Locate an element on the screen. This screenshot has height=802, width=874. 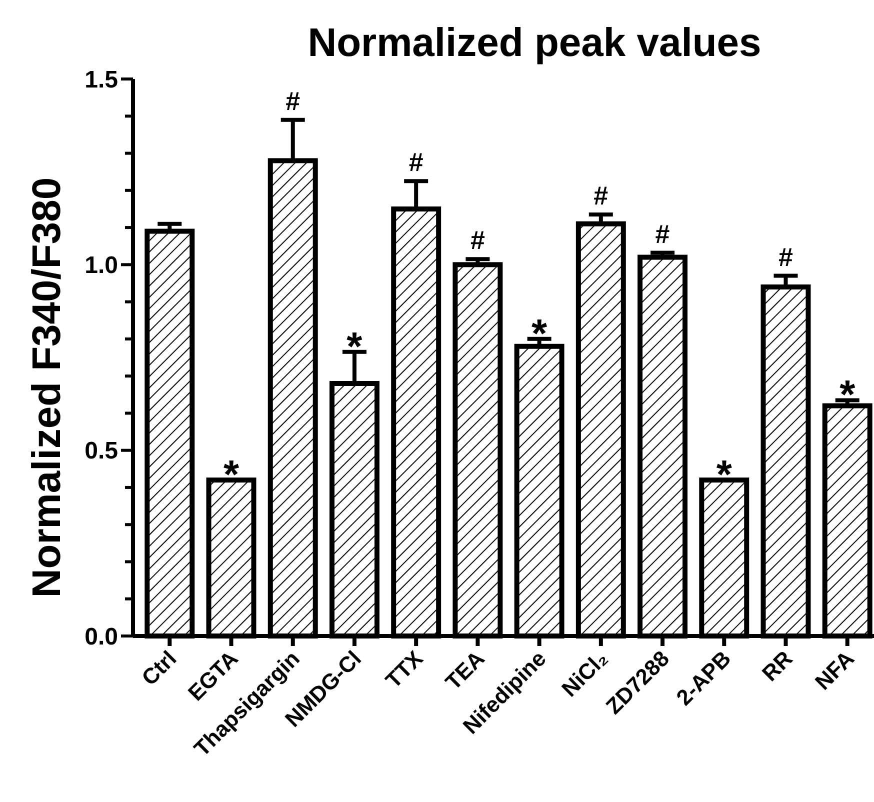
x-tick-label: Ctrl is located at coordinates (159, 668).